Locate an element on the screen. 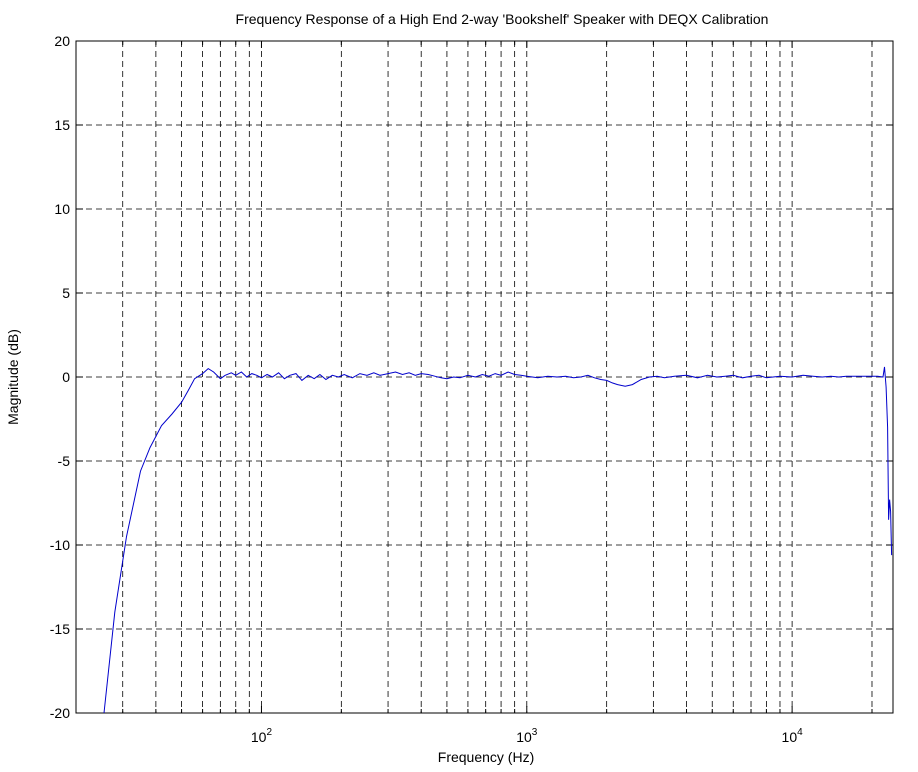 This screenshot has height=772, width=918. x-tick-label: 10² is located at coordinates (262, 736).